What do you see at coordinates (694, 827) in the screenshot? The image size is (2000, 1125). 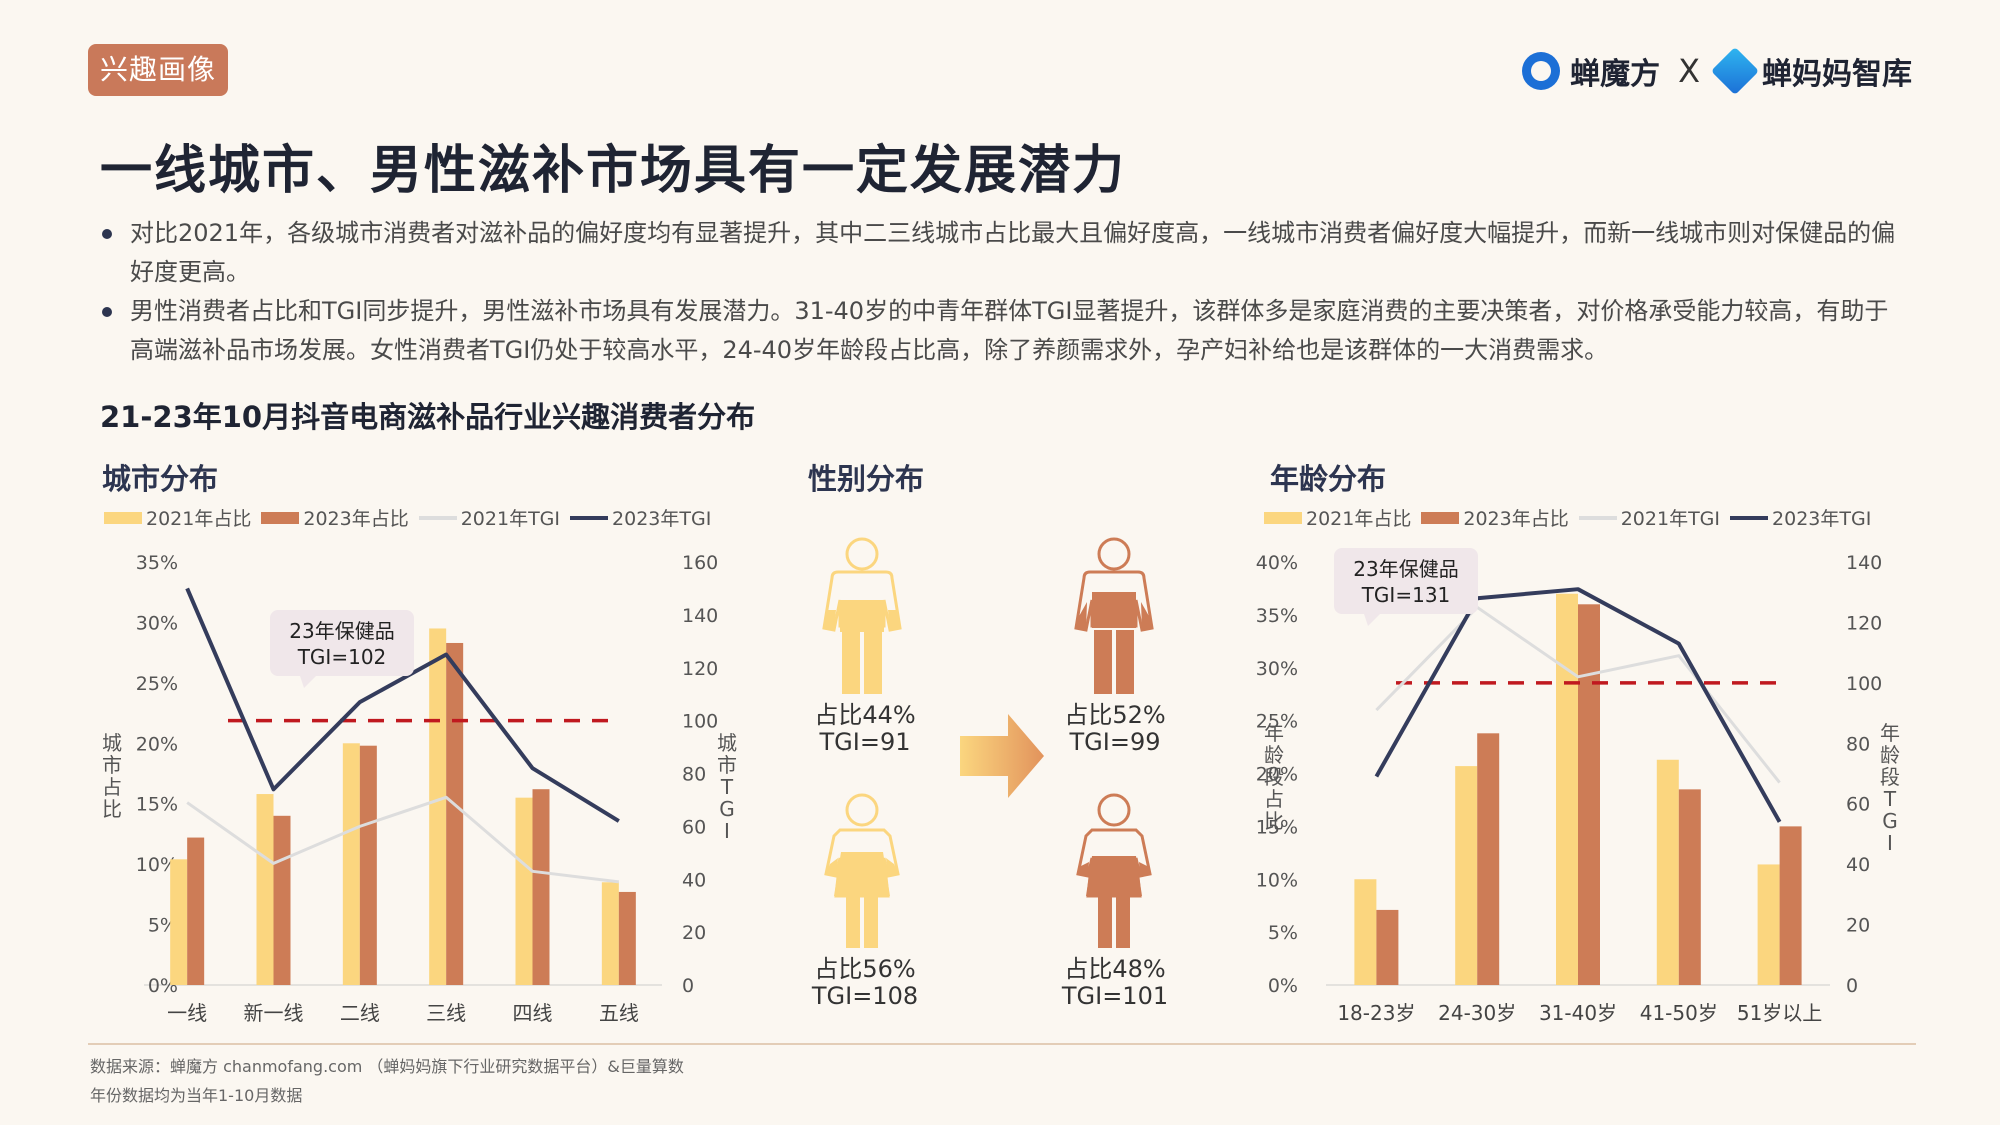 I see `y2-tick-label: 60` at bounding box center [694, 827].